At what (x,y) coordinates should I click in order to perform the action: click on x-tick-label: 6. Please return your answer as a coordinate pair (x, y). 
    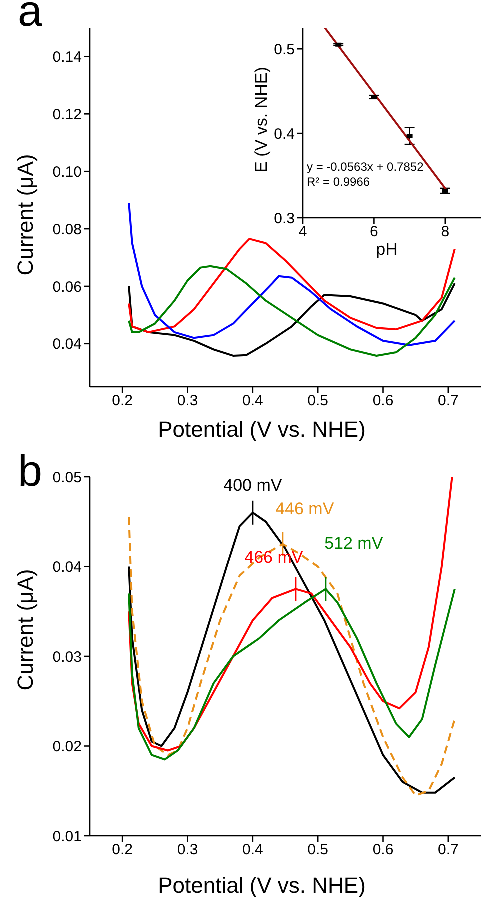
    Looking at the image, I should click on (374, 232).